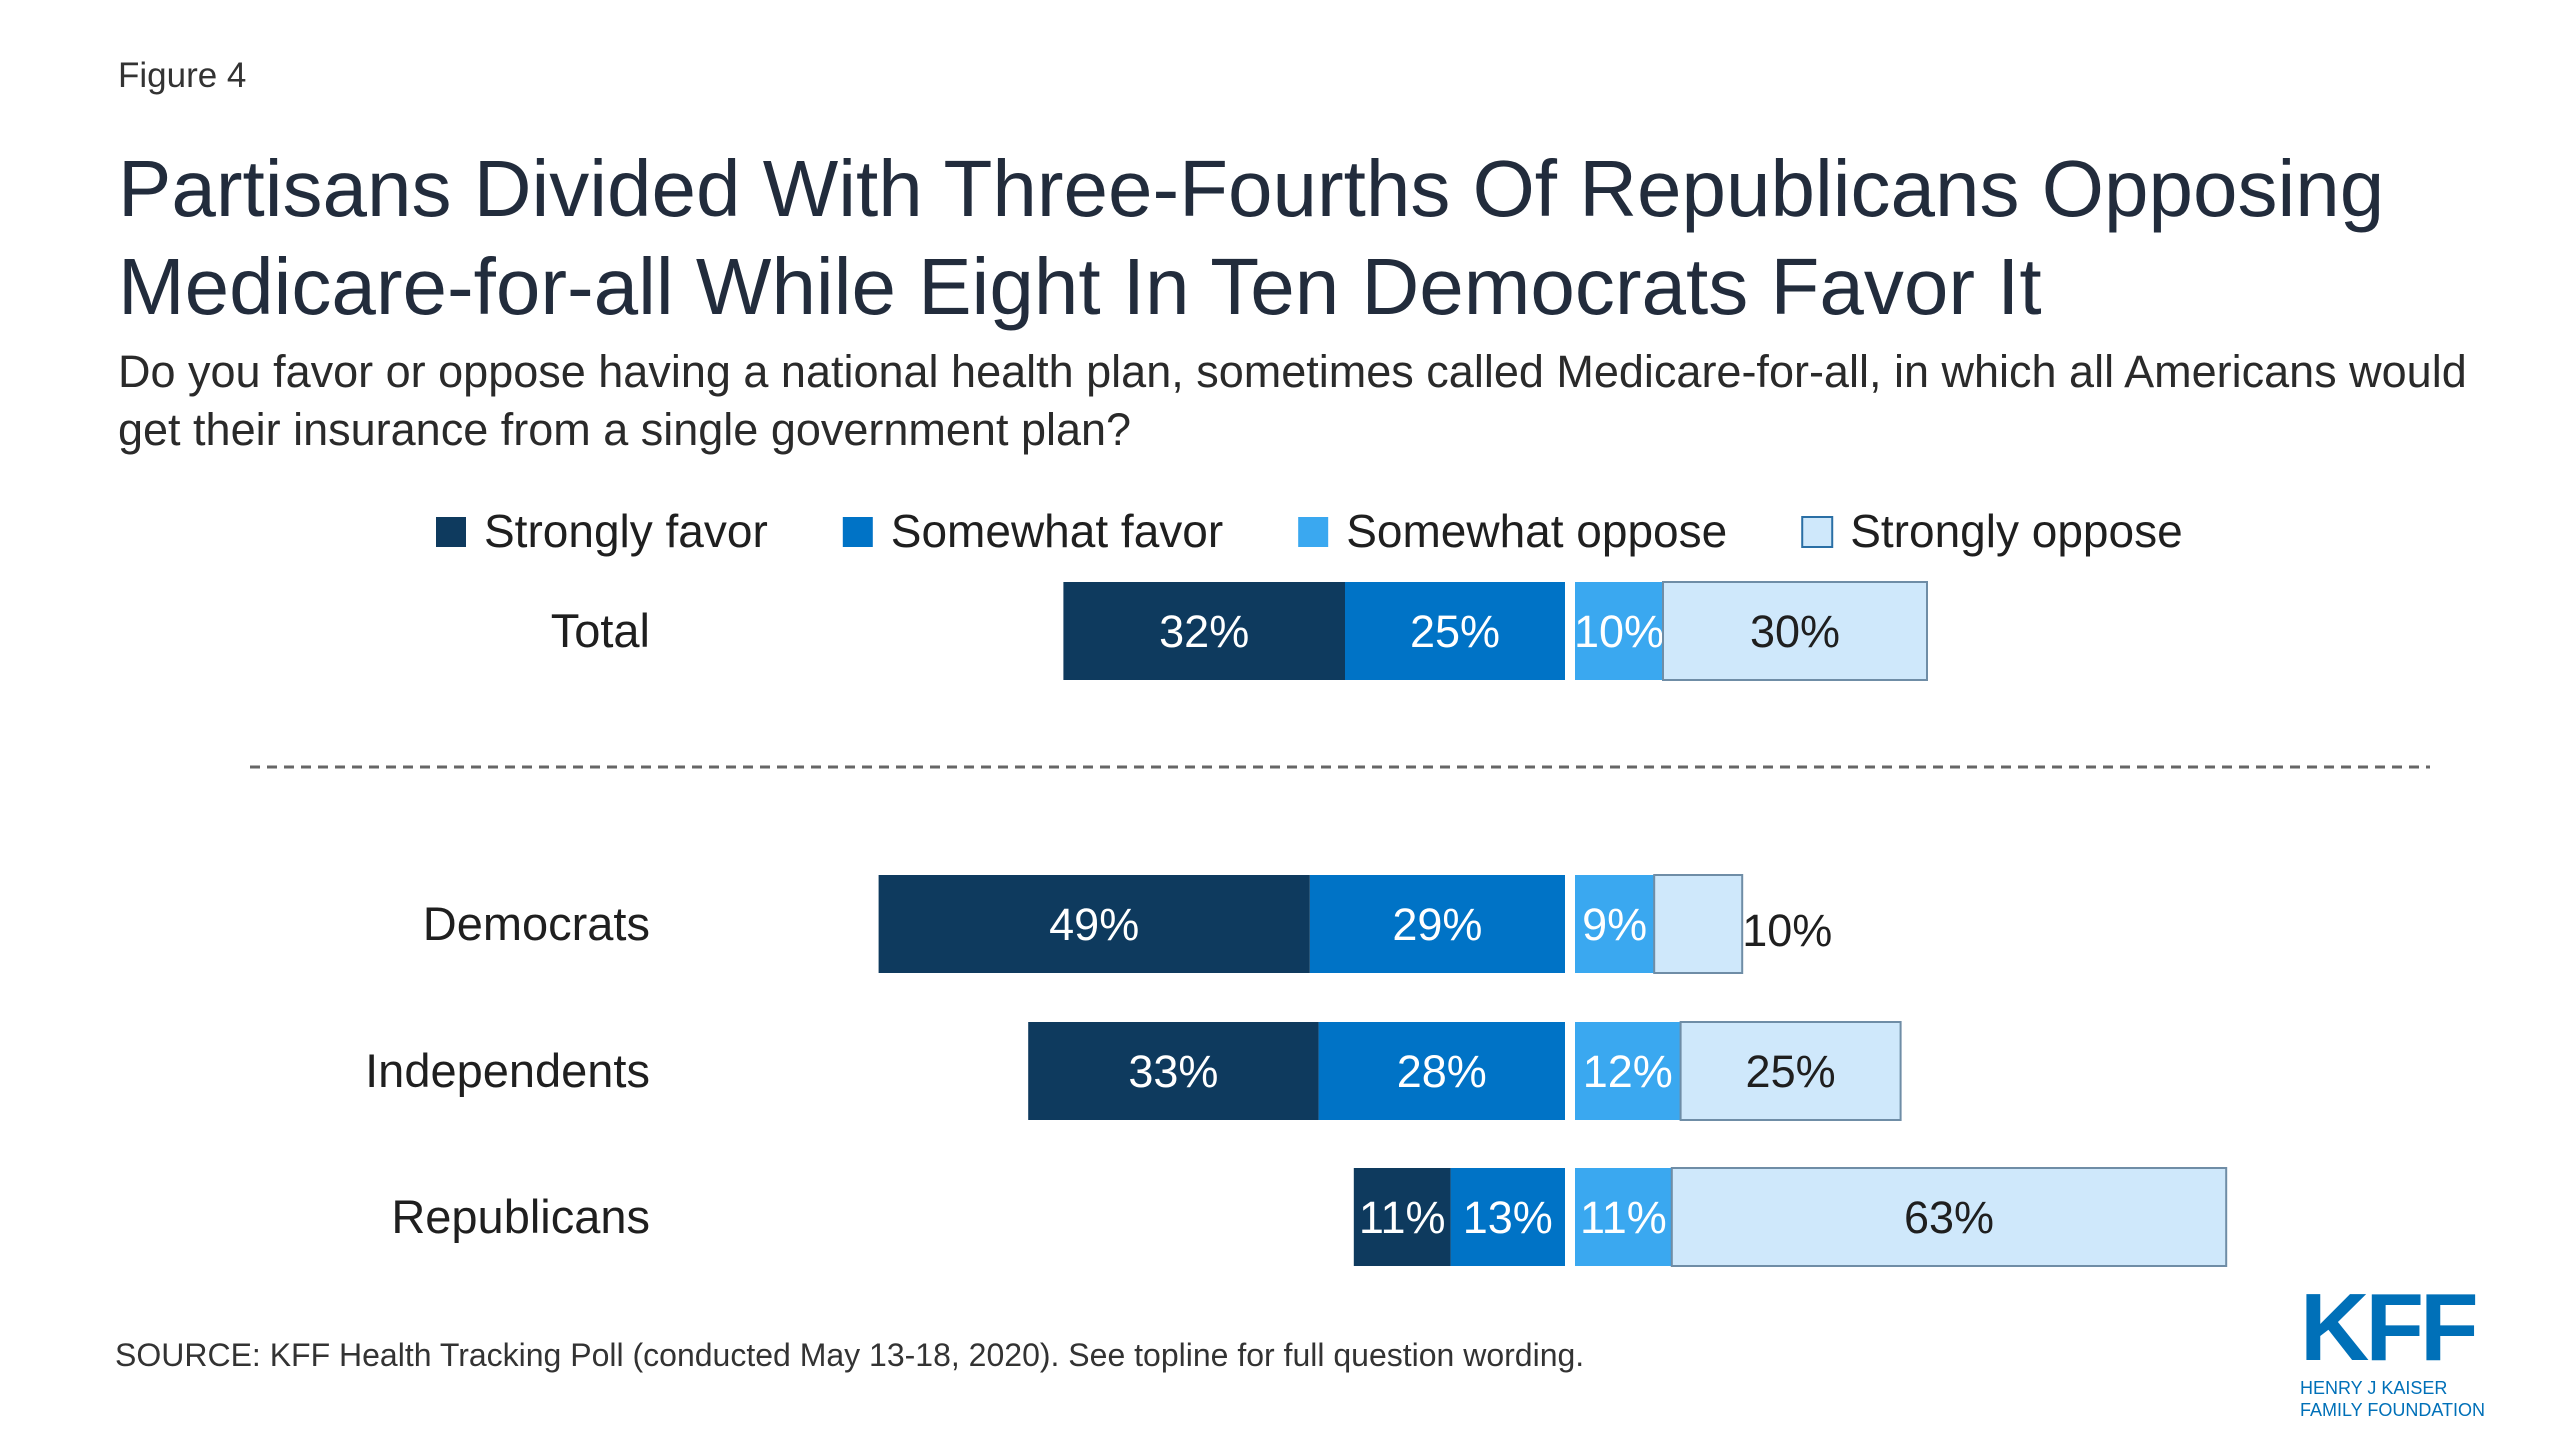  Describe the element at coordinates (182, 75) in the screenshot. I see `figure-label: Figure 4` at that location.